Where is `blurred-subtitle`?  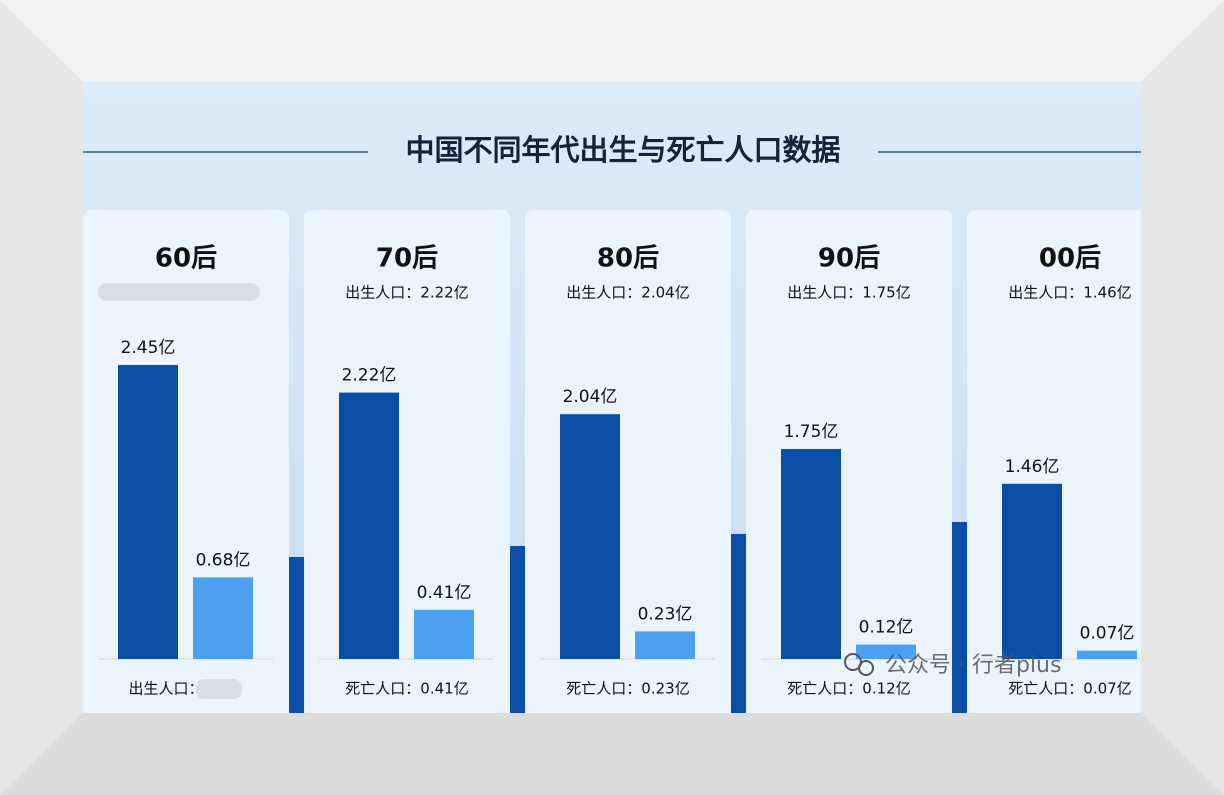 blurred-subtitle is located at coordinates (179, 292).